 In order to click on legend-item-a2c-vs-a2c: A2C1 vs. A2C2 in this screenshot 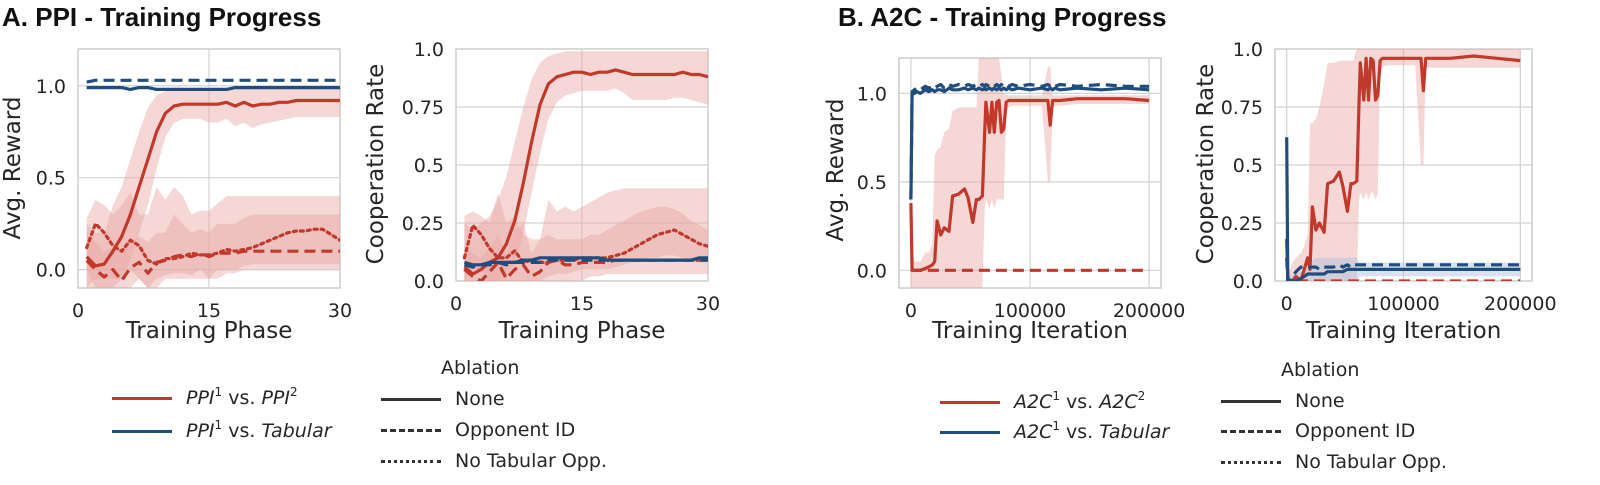, I will do `click(1042, 402)`.